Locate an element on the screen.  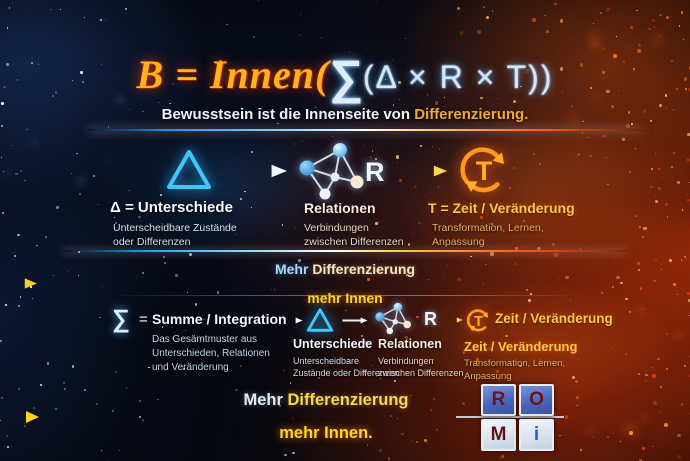
band-mehr-differenzierung-bottom: Mehr Differenzierung mehr Innen. is located at coordinates (326, 417).